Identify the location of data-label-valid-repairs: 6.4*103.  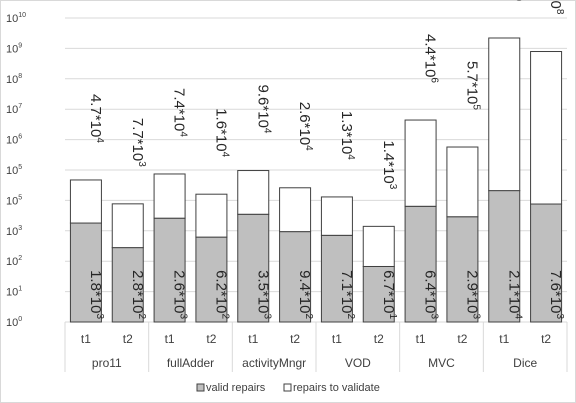
(431, 294).